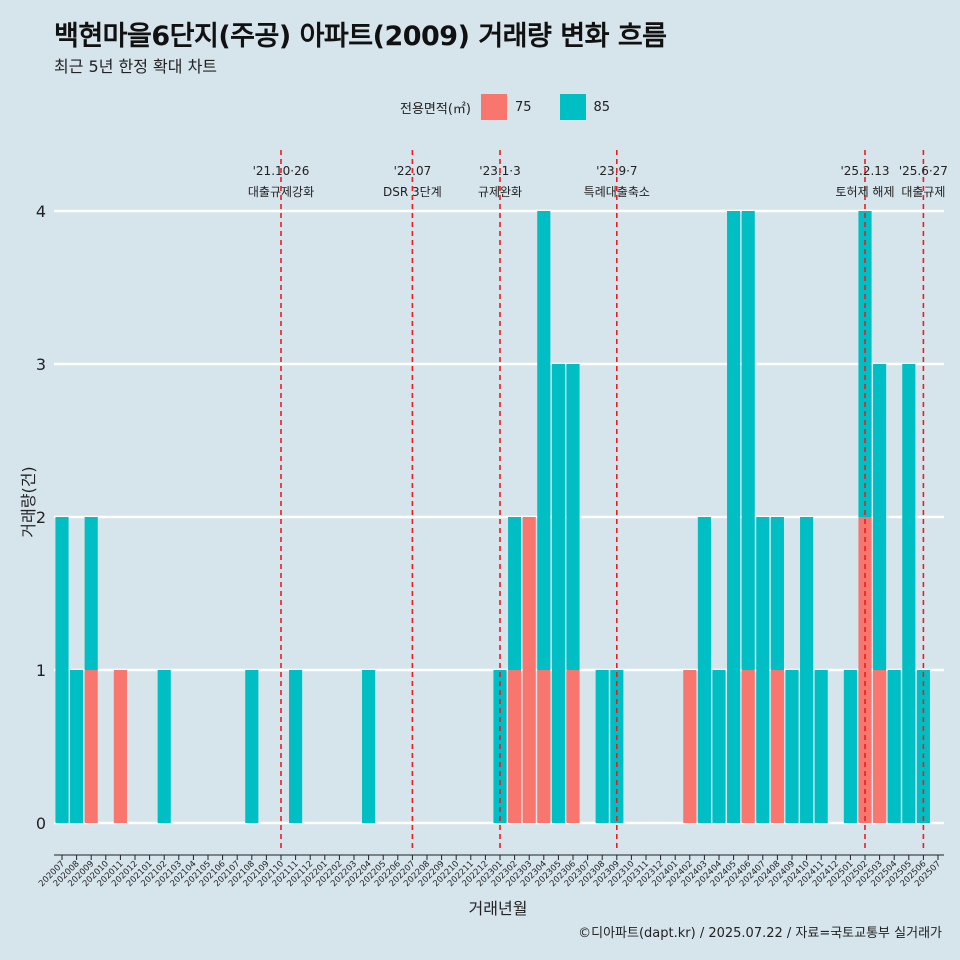 The width and height of the screenshot is (960, 960). I want to click on chart-title: 백현마을6단지(주공) 아파트(2009) 거래량 변화 흐름, so click(360, 36).